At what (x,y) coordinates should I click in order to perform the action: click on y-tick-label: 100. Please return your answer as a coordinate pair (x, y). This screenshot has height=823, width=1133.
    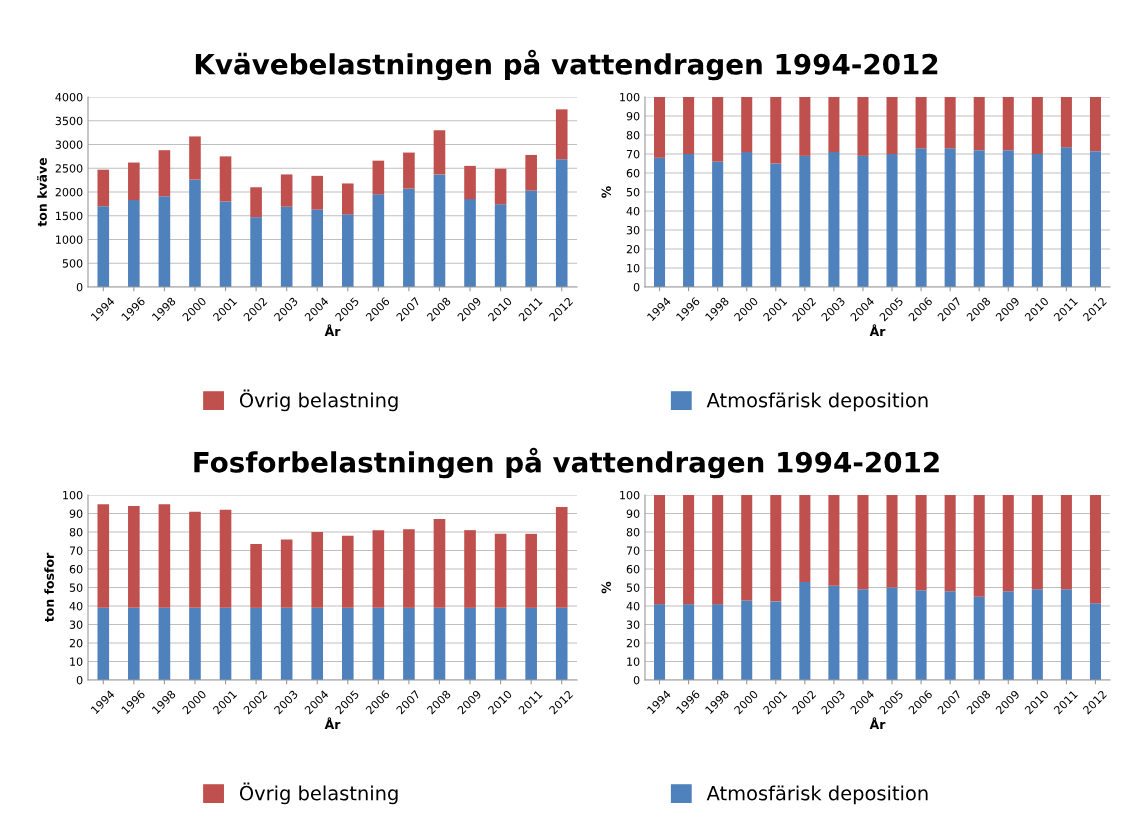
    Looking at the image, I should click on (630, 97).